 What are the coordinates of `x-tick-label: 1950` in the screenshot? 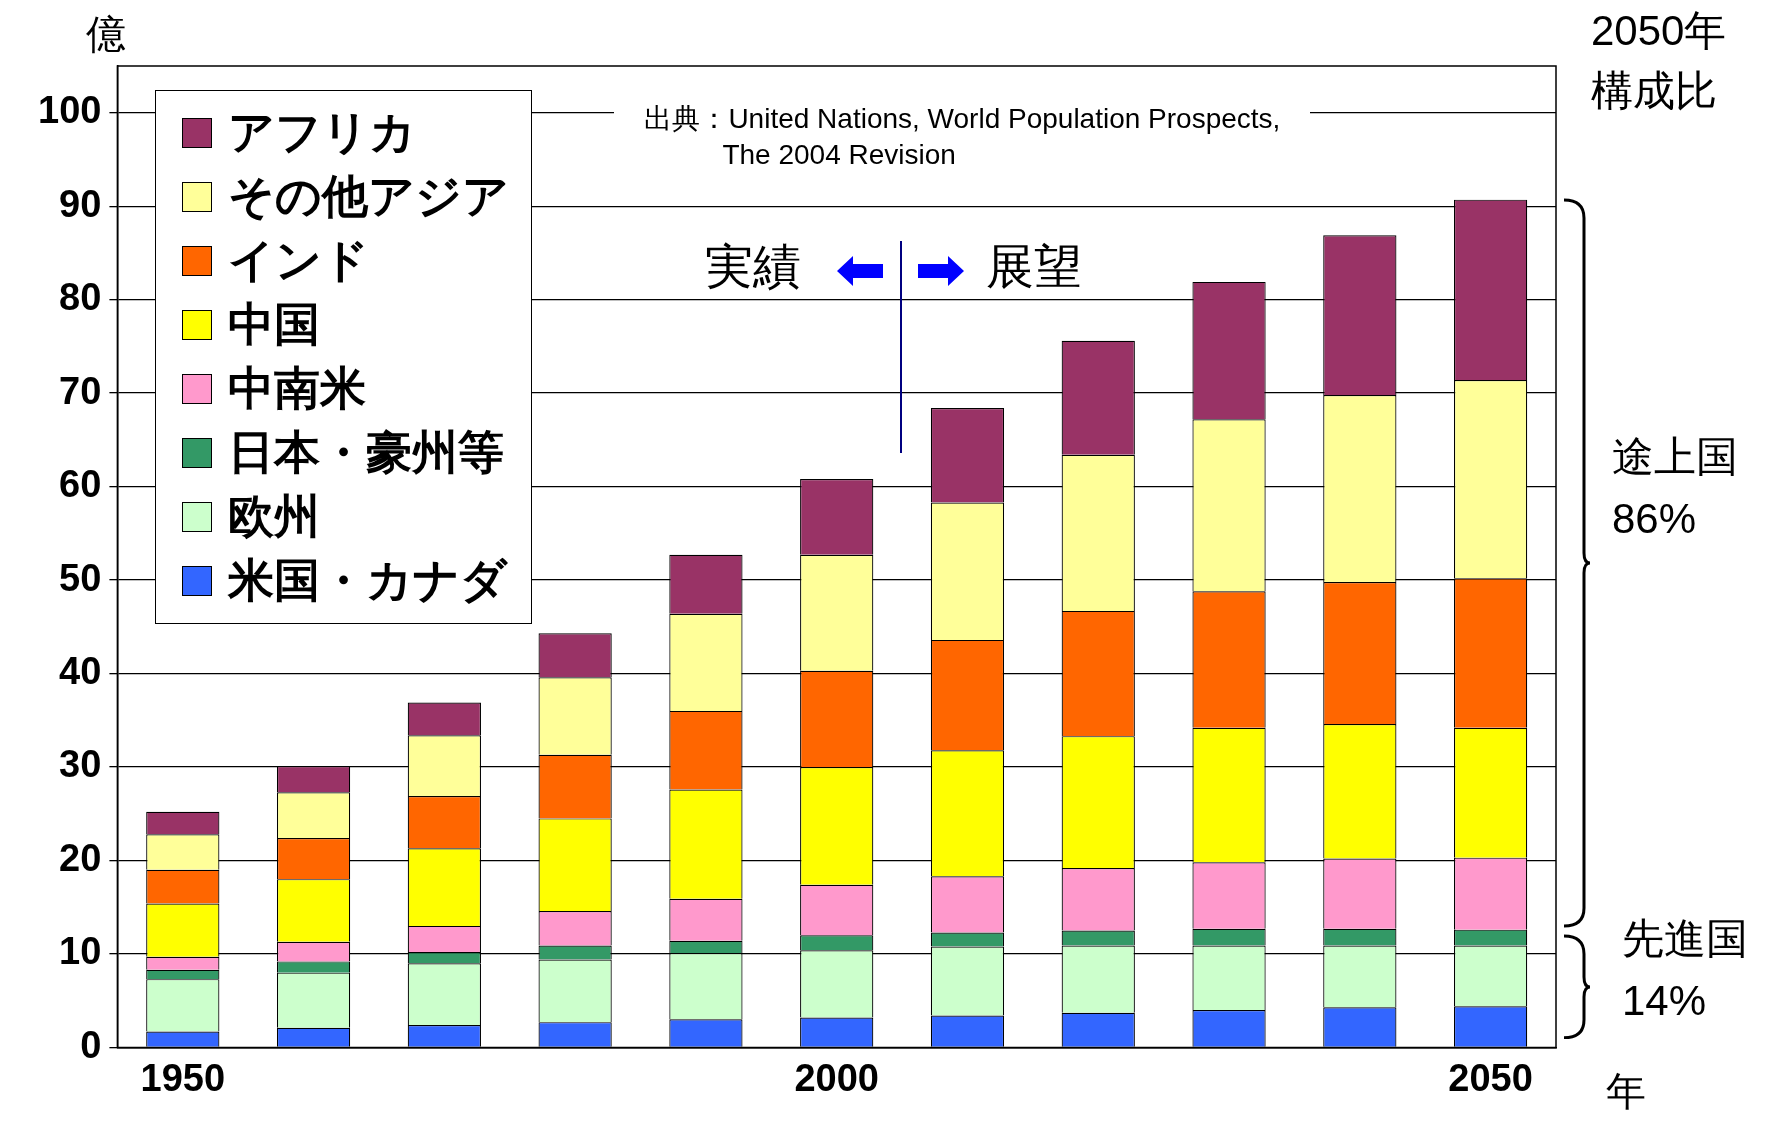 It's located at (183, 1077).